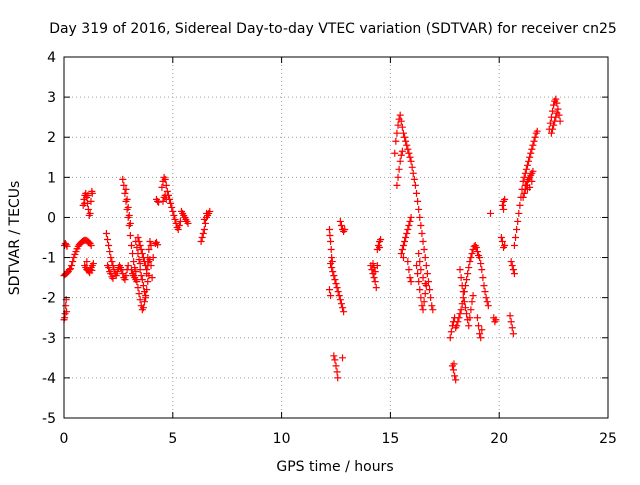 This screenshot has height=485, width=640. What do you see at coordinates (51, 218) in the screenshot?
I see `y-tick-label: 0` at bounding box center [51, 218].